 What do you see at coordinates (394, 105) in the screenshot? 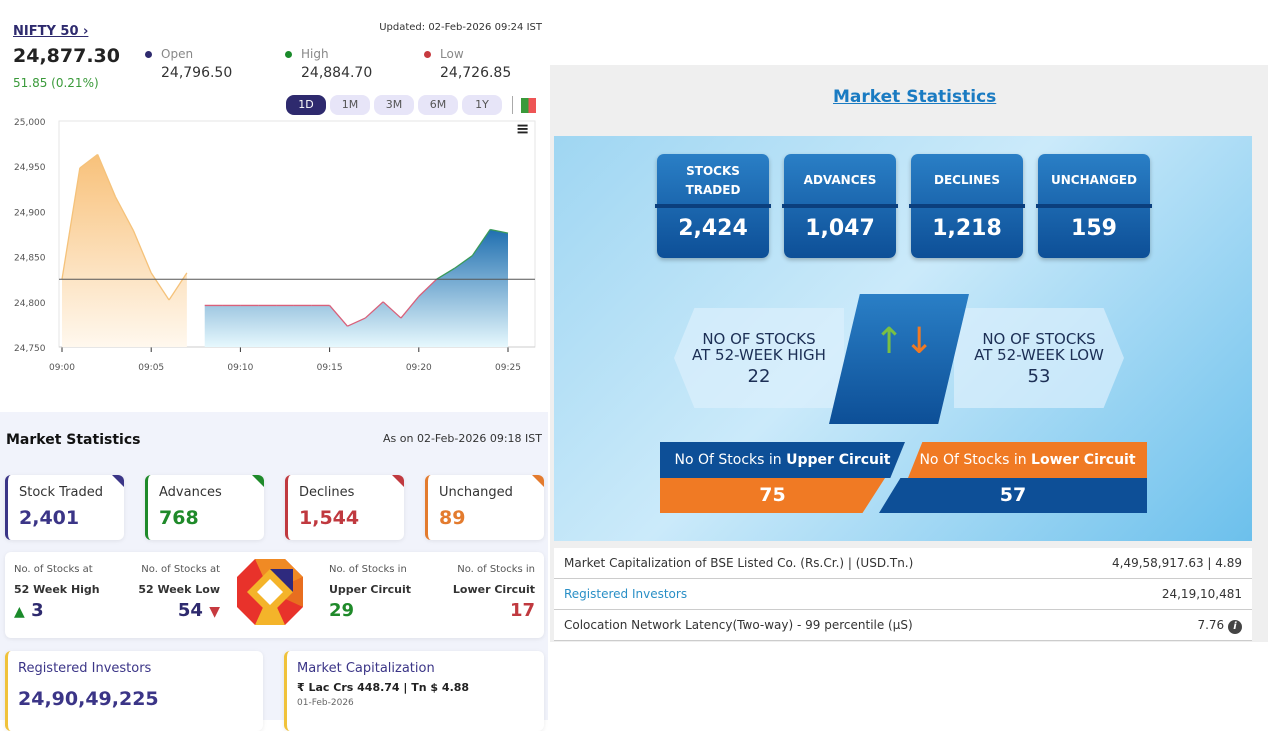
I see `range-3m-button: 3M` at bounding box center [394, 105].